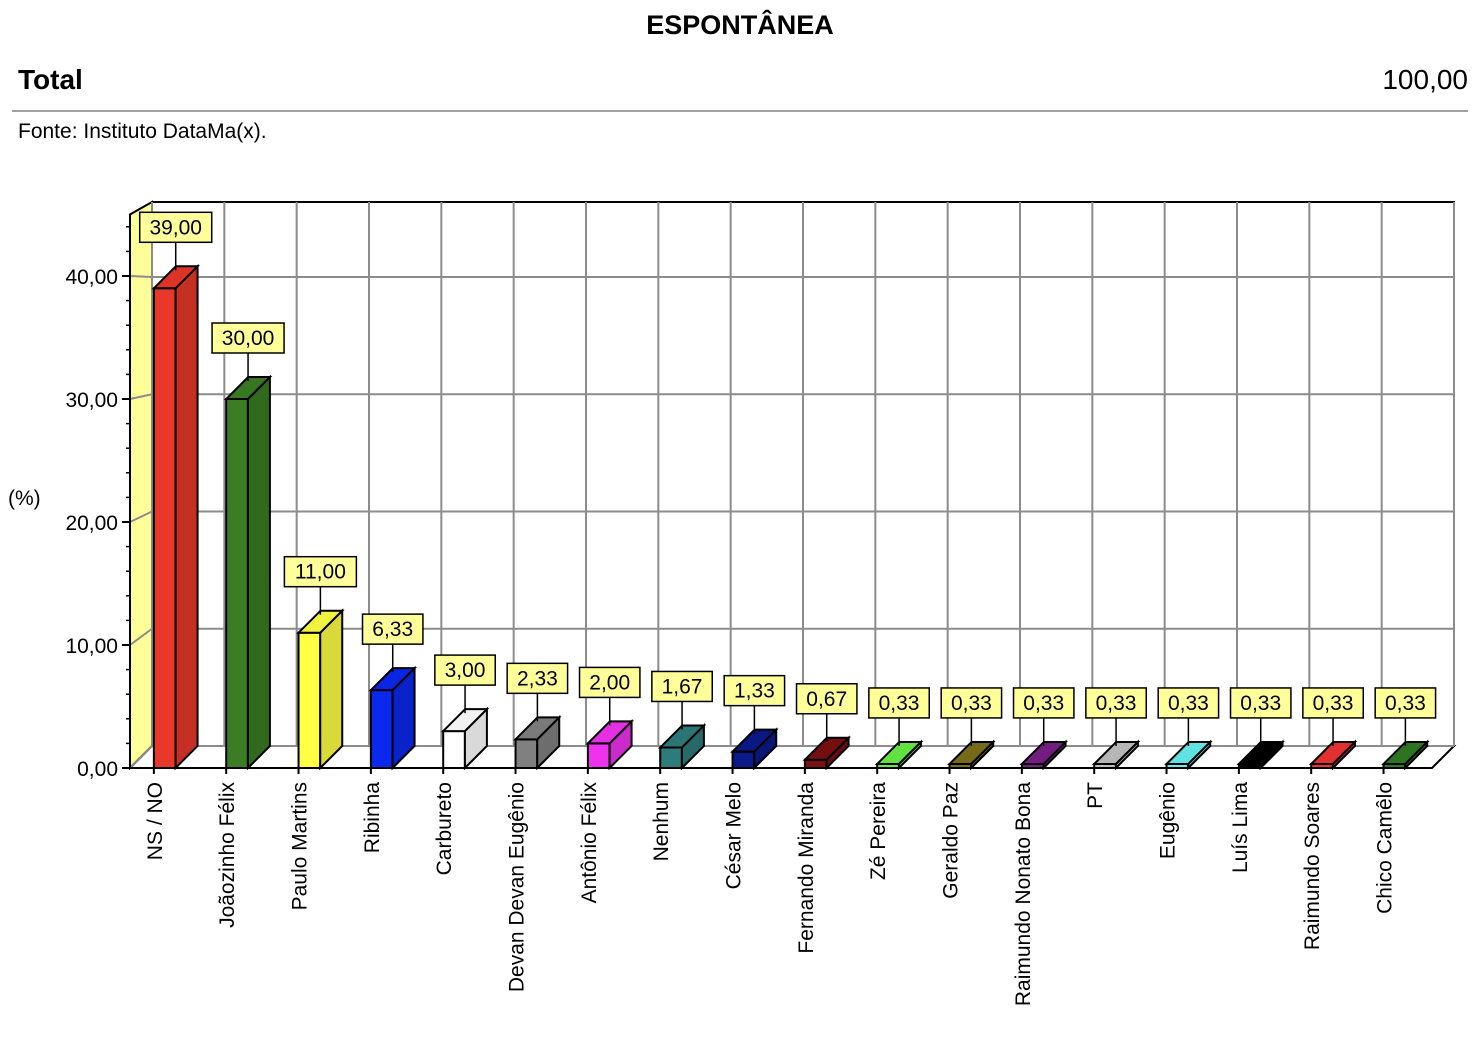 The width and height of the screenshot is (1480, 1058). Describe the element at coordinates (227, 855) in the screenshot. I see `category-label-2: Joãozinho Félix` at that location.